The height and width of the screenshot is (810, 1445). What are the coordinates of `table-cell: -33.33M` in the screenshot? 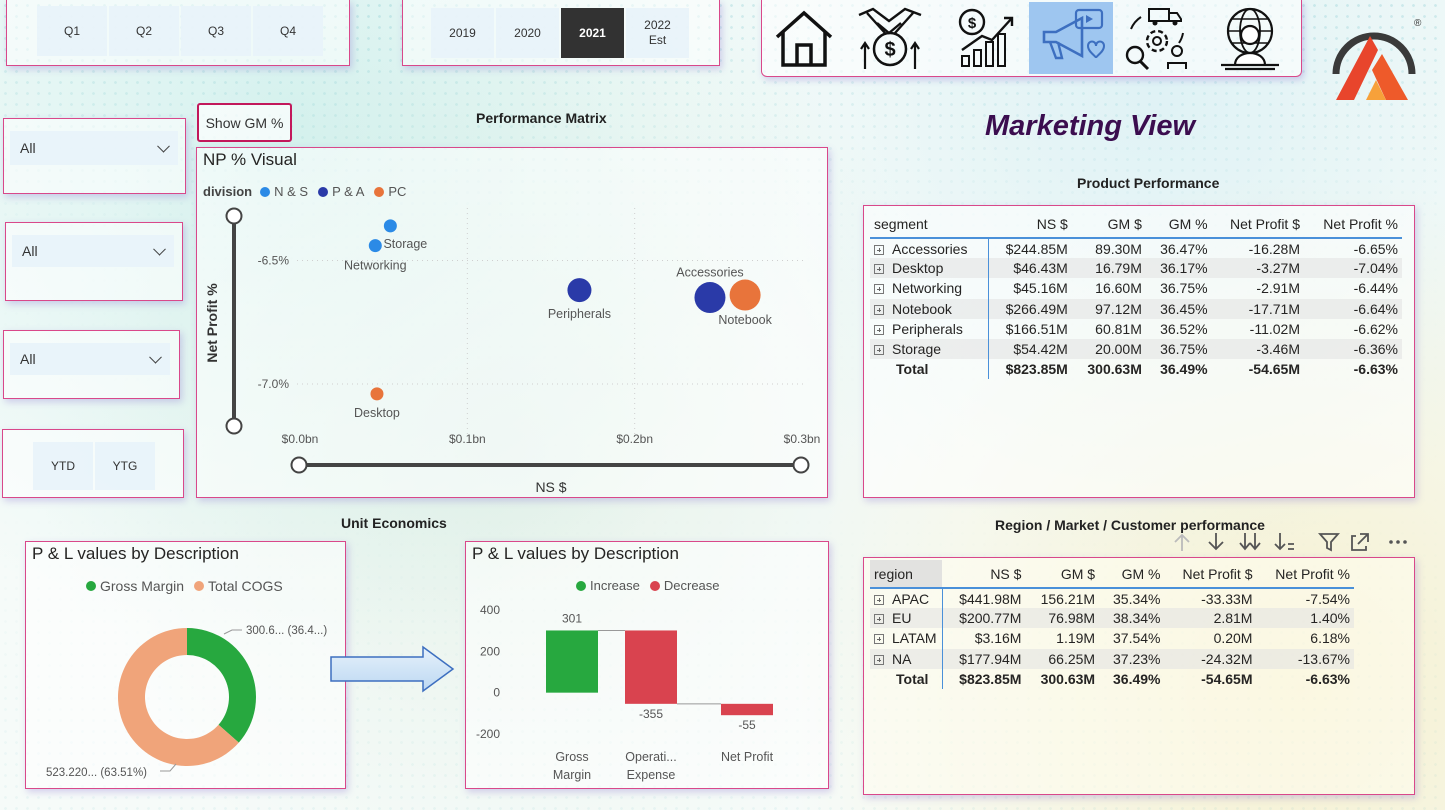 It's located at (1227, 598).